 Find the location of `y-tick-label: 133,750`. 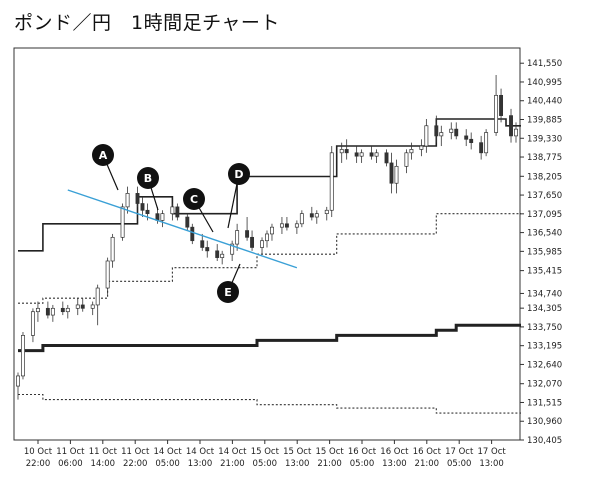

y-tick-label: 133,750 is located at coordinates (544, 328).